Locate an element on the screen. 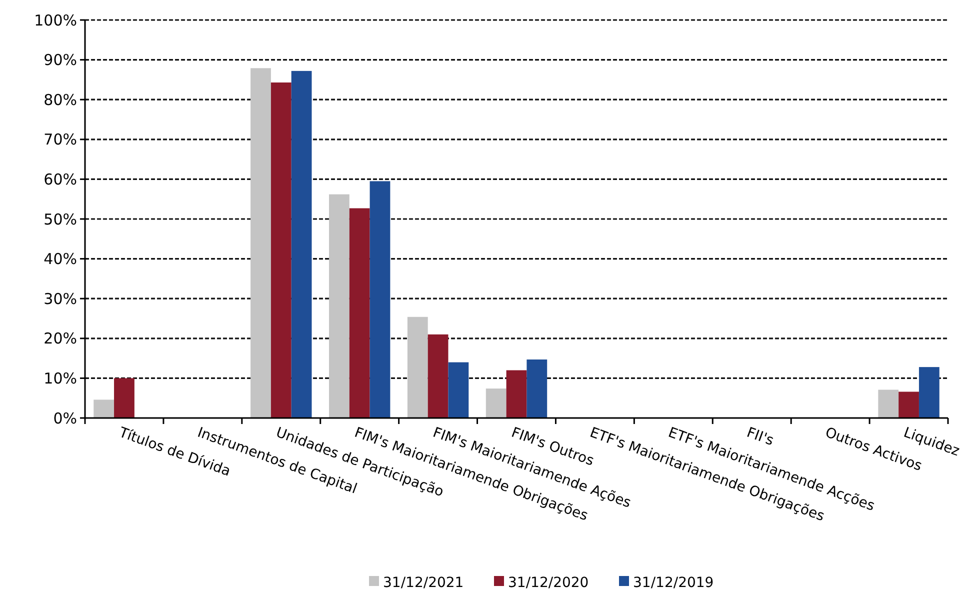  y-tick-label: 80% is located at coordinates (60, 99).